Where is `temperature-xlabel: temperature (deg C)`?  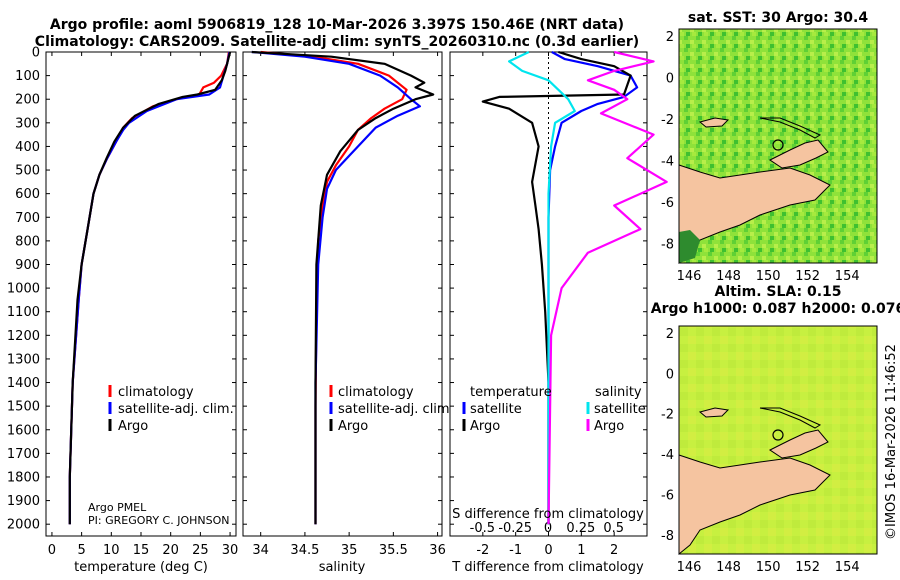
temperature-xlabel: temperature (deg C) is located at coordinates (141, 567).